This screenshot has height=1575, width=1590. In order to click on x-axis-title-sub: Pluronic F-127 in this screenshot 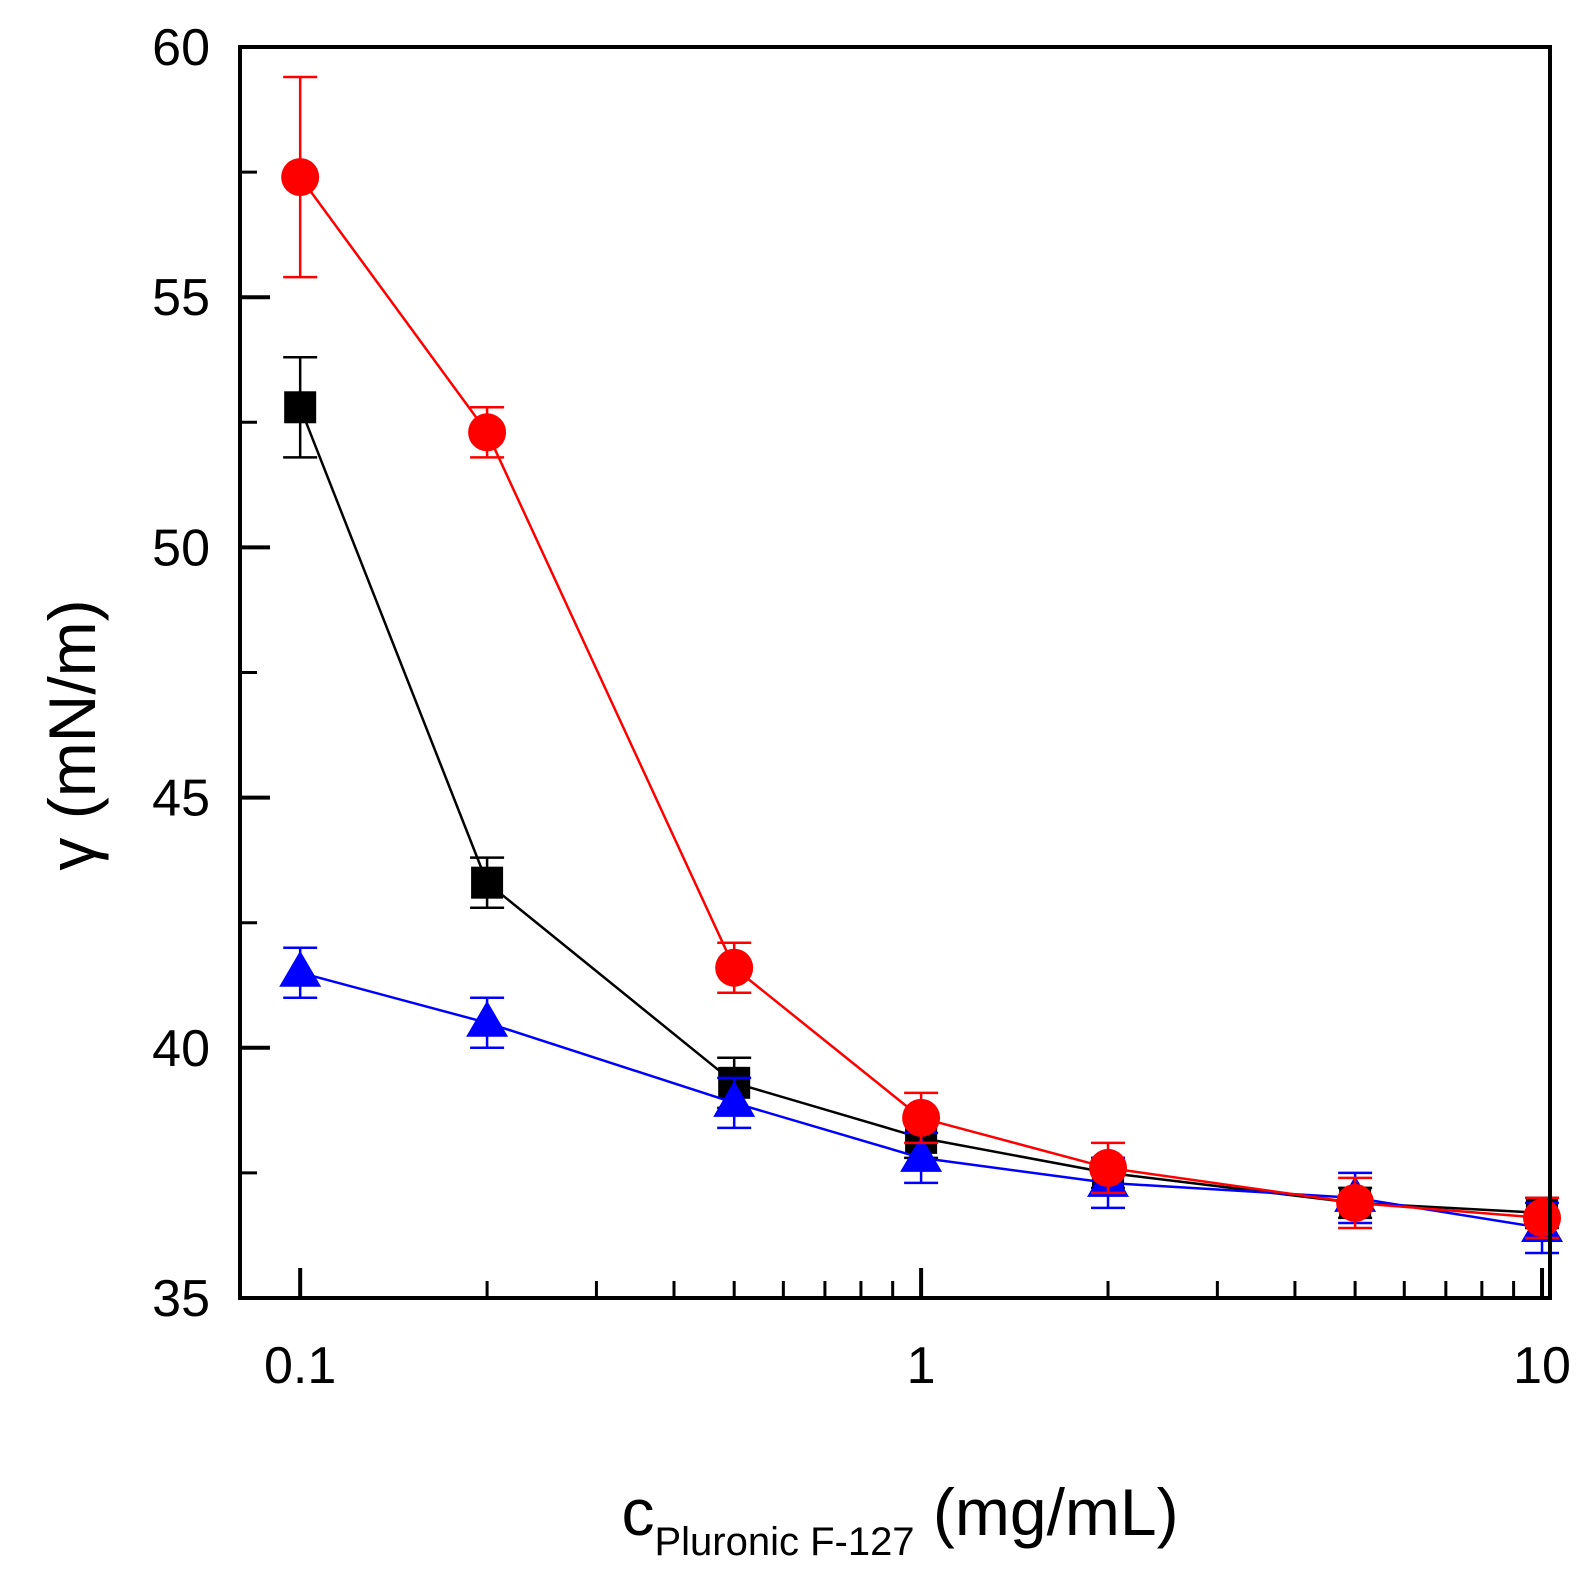, I will do `click(784, 1542)`.